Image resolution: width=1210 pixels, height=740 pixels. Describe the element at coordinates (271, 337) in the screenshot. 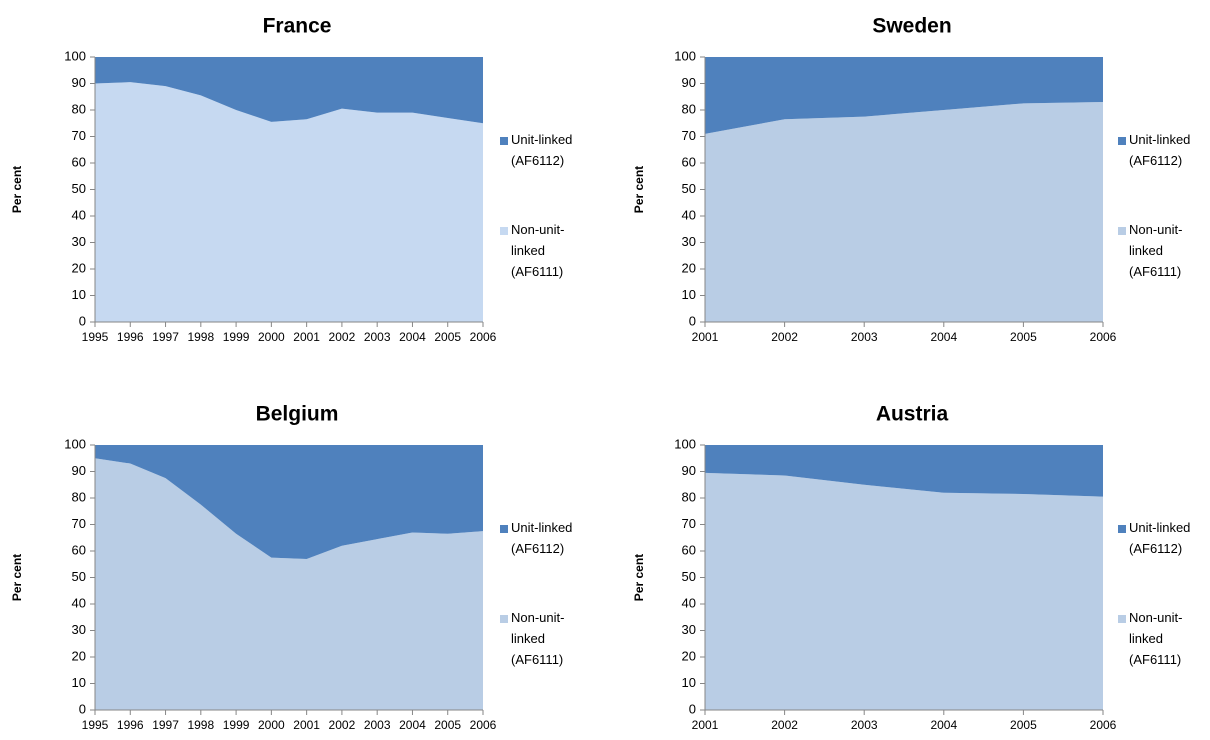

I see `x-tick-label: 2000` at that location.